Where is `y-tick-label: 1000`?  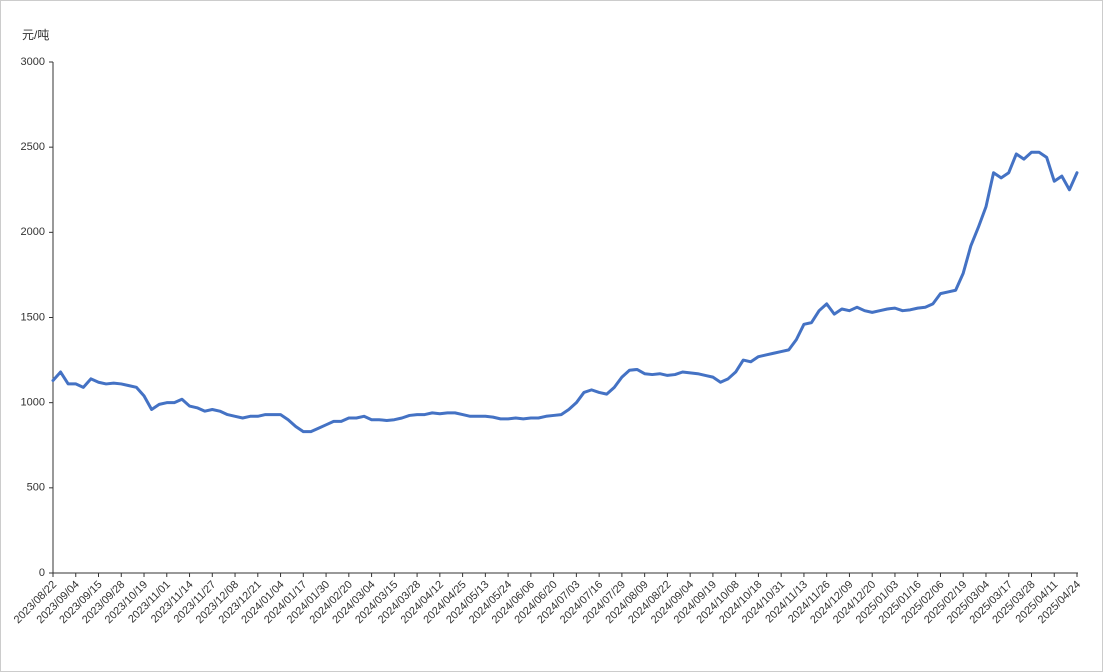 y-tick-label: 1000 is located at coordinates (33, 403).